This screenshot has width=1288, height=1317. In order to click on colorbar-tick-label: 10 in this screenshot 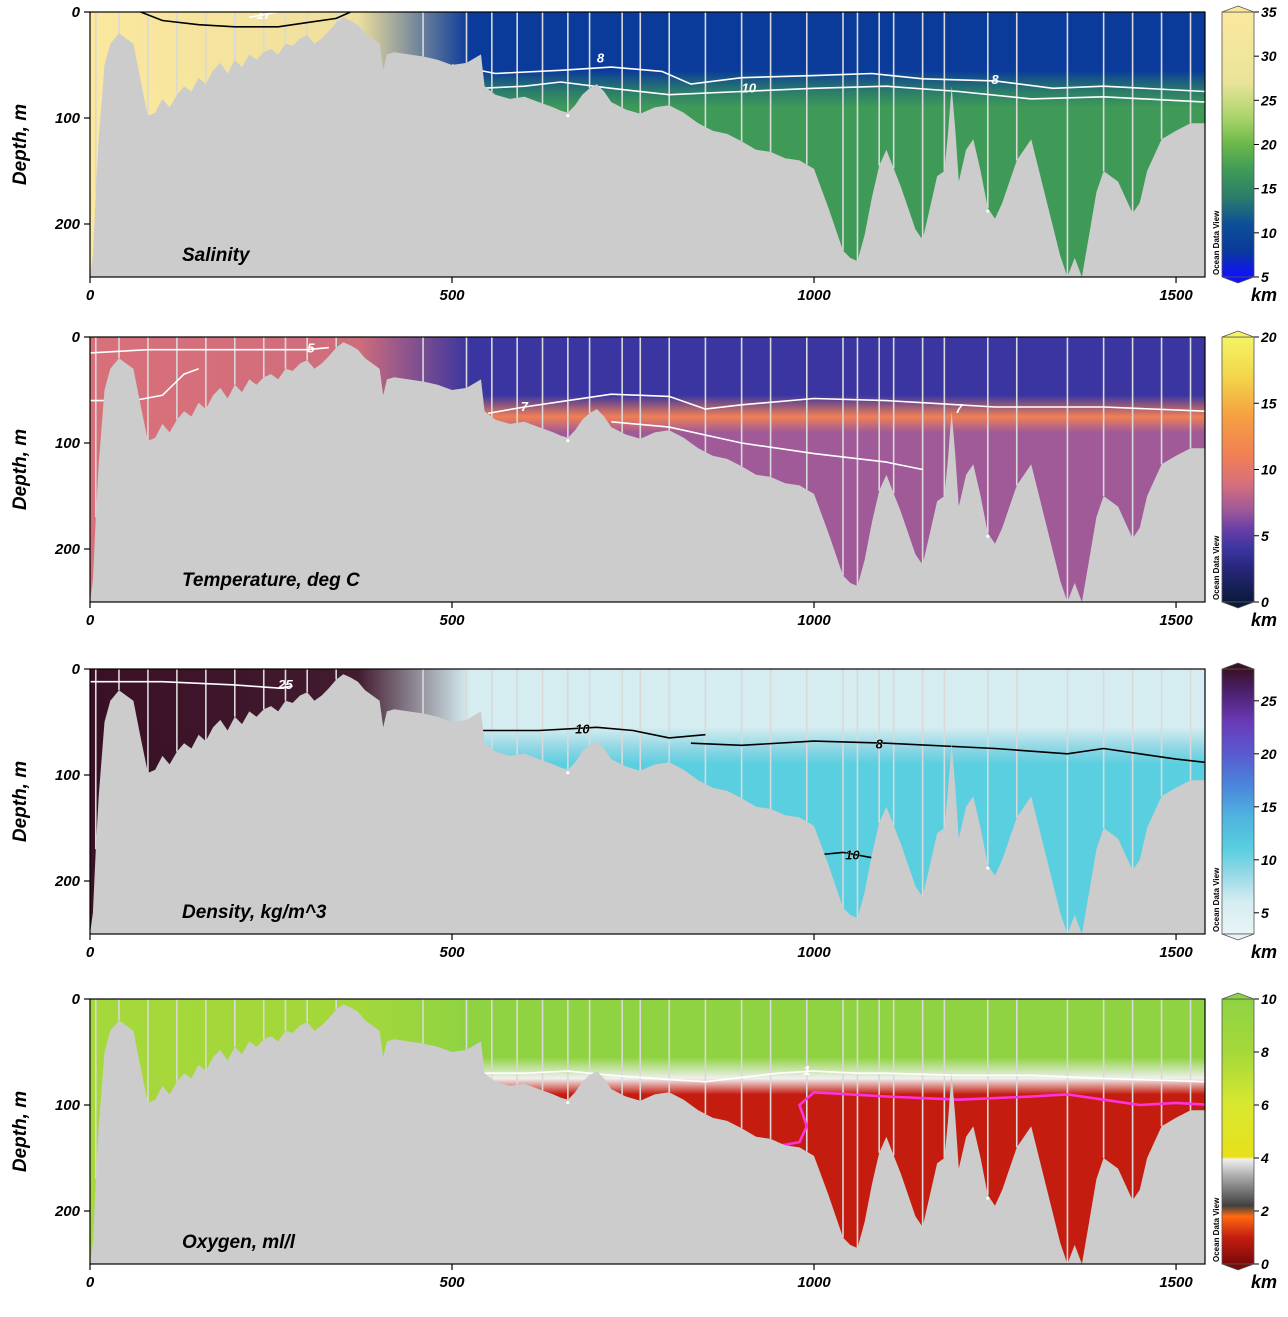, I will do `click(1269, 470)`.